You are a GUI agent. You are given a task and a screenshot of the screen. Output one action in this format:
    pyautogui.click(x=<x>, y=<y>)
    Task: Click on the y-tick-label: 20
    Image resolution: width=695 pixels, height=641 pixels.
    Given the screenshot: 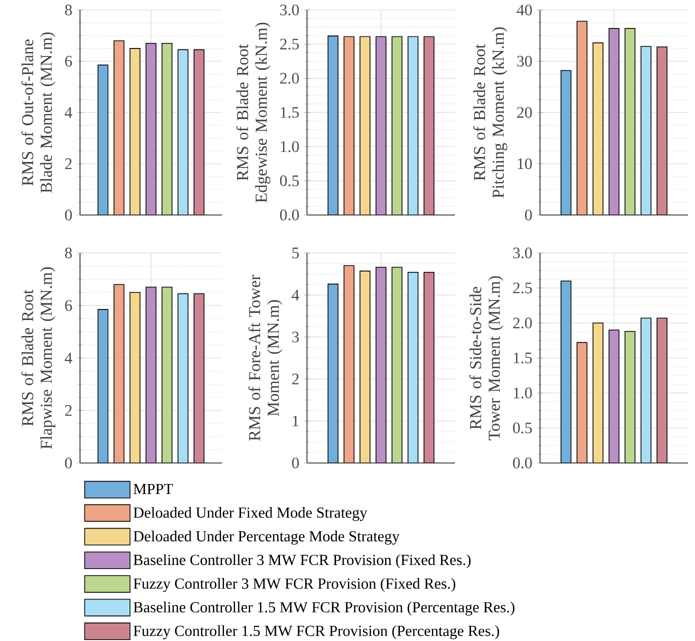 What is the action you would take?
    pyautogui.click(x=524, y=112)
    